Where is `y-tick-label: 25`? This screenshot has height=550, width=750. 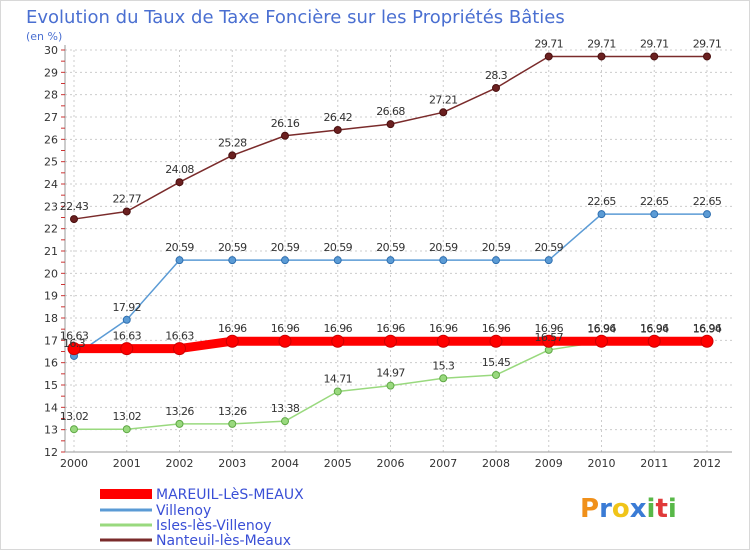
y-tick-label: 25 is located at coordinates (51, 162).